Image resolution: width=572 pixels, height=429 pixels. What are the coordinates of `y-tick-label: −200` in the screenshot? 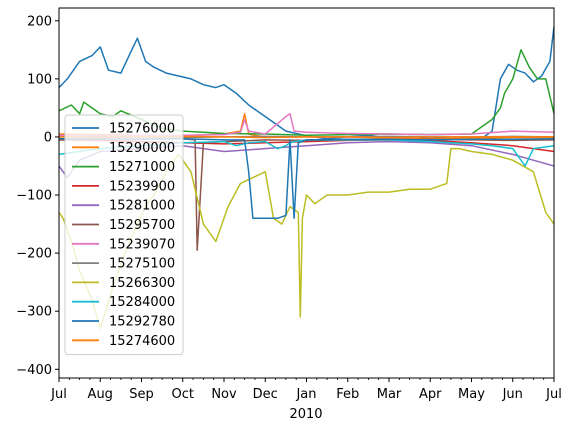 It's located at (34, 254).